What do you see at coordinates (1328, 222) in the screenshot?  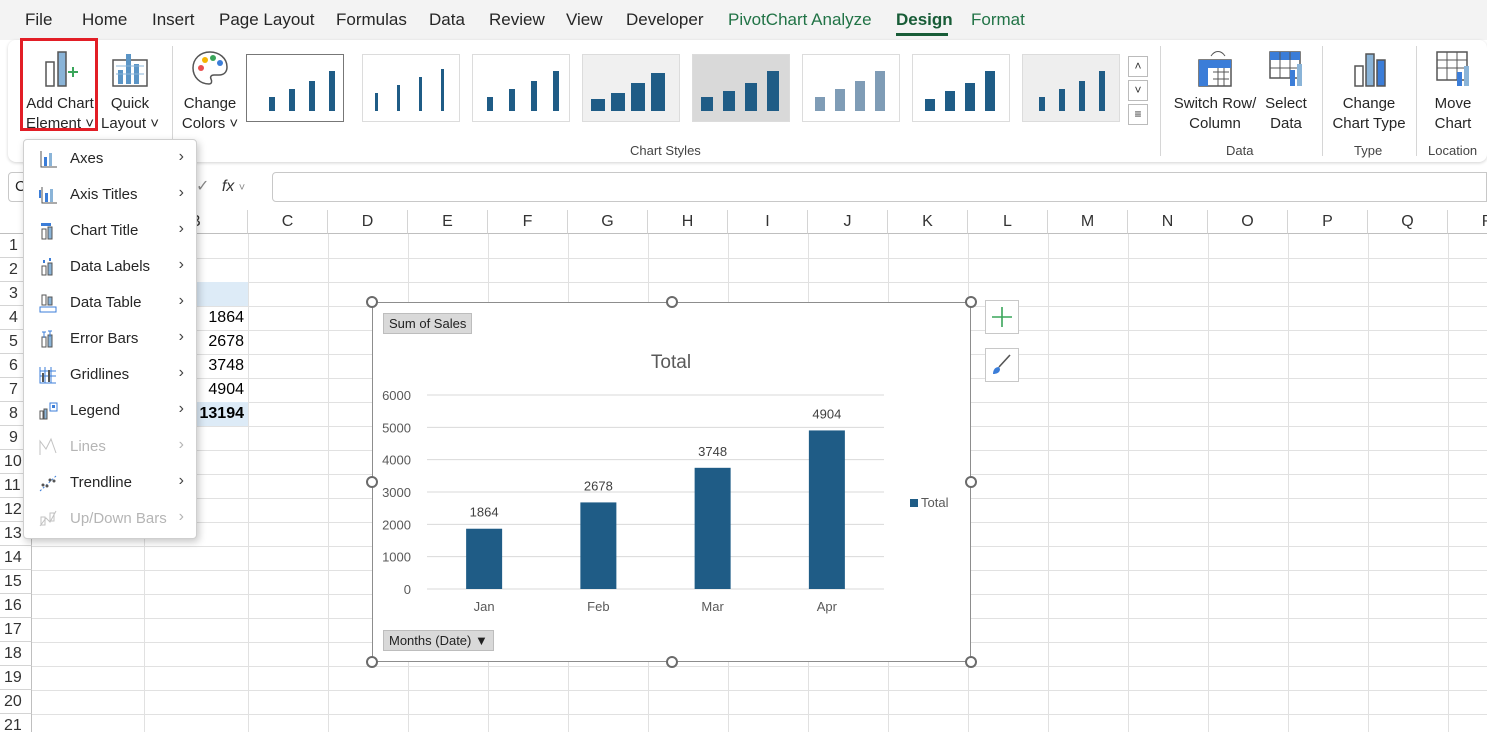 I see `column-header-p: P` at bounding box center [1328, 222].